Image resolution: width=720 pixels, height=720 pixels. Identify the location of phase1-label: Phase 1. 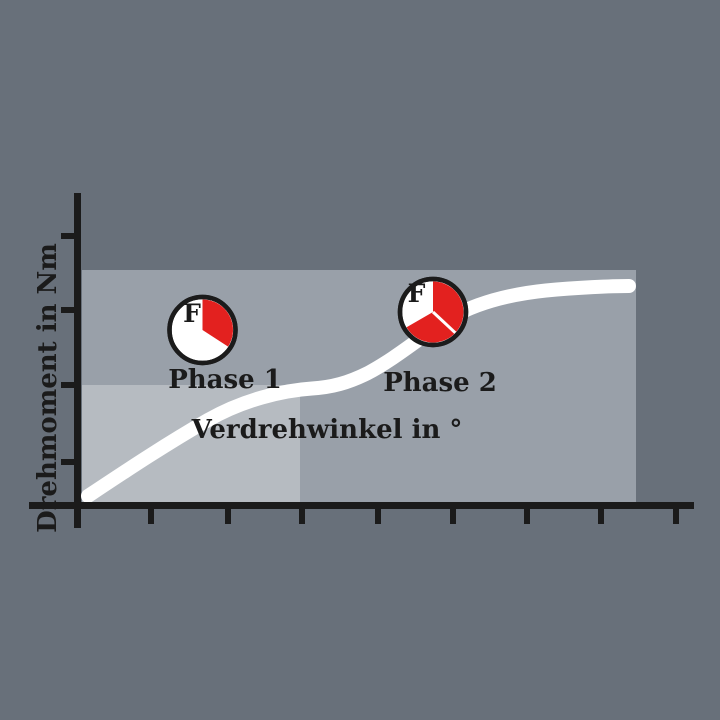
(225, 380).